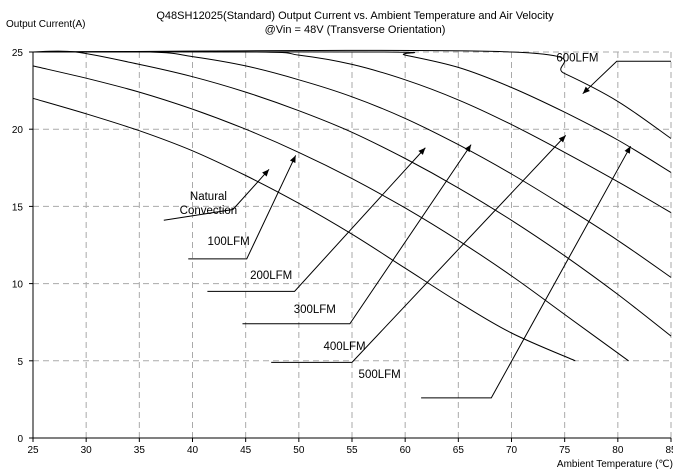  Describe the element at coordinates (18, 130) in the screenshot. I see `y-tick-label: 20` at that location.